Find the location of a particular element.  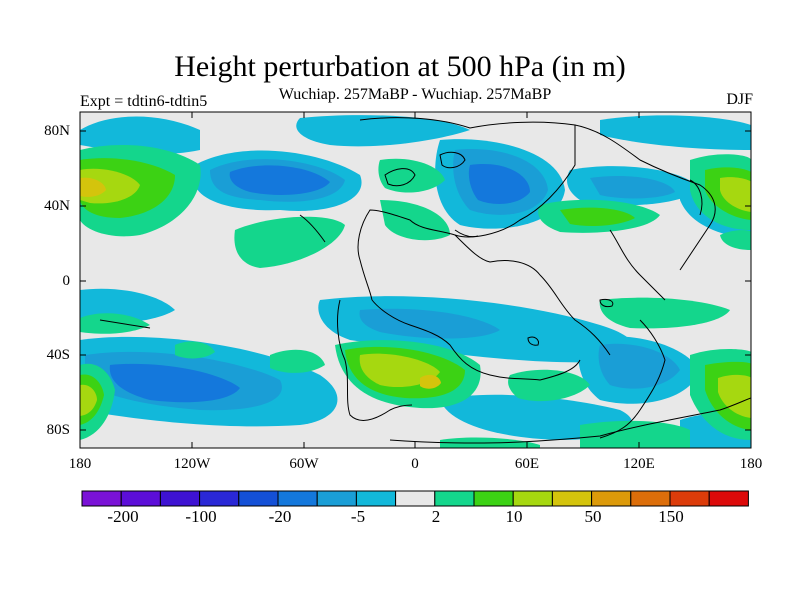

colorbar-label: -100 is located at coordinates (201, 516).